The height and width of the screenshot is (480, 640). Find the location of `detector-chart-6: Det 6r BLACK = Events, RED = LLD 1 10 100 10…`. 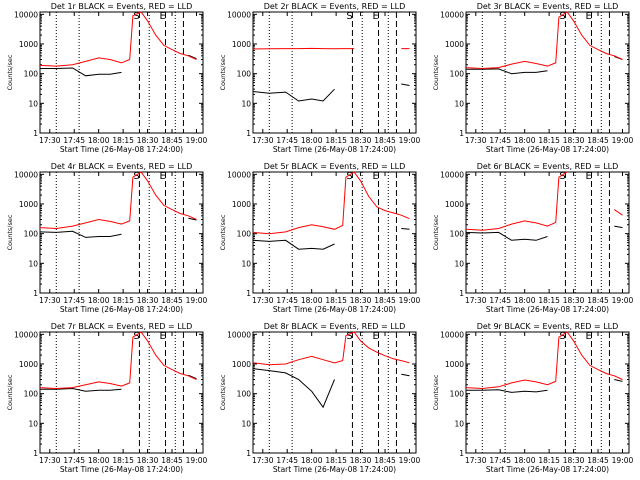

detector-chart-6: Det 6r BLACK = Events, RED = LLD 1 10 100 10… is located at coordinates (533, 238).